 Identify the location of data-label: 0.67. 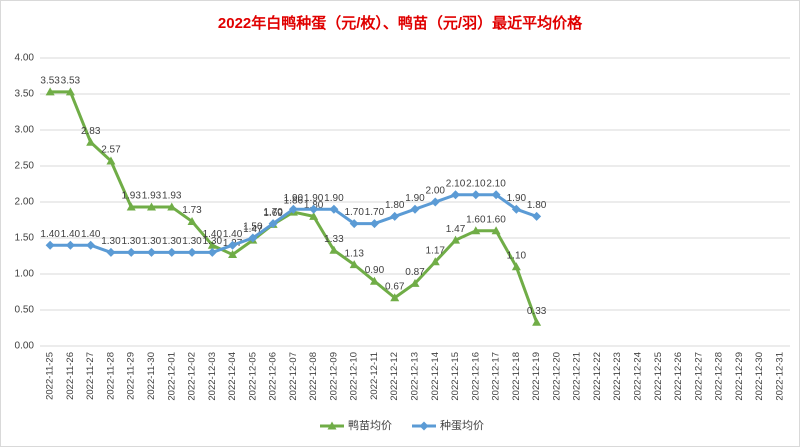
(395, 286).